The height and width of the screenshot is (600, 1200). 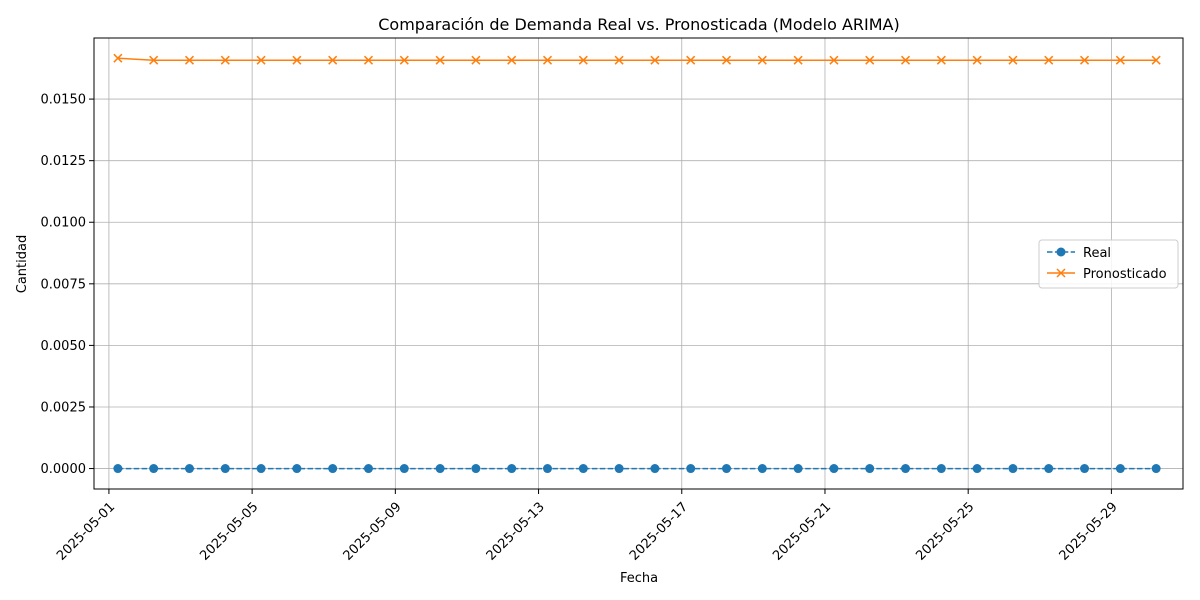 I want to click on legend-real-label: Real, so click(x=1097, y=253).